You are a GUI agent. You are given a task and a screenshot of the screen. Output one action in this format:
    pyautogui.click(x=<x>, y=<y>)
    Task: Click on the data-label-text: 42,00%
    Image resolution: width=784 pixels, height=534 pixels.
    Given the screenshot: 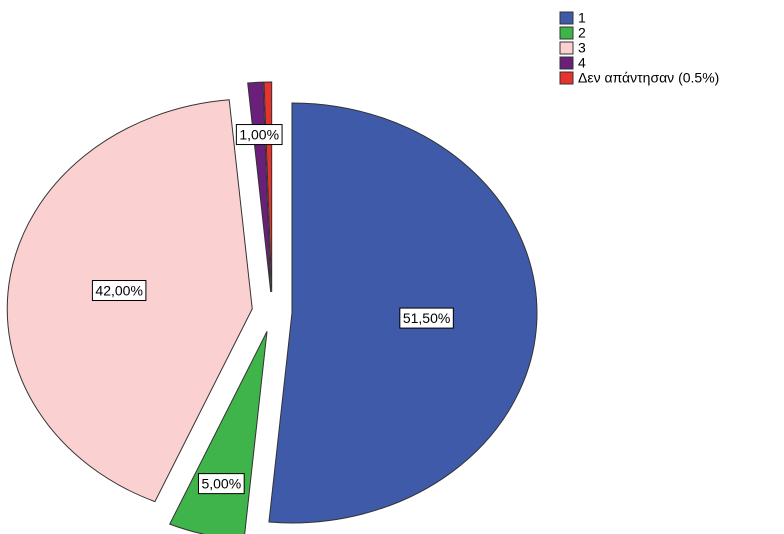 What is the action you would take?
    pyautogui.click(x=118, y=291)
    